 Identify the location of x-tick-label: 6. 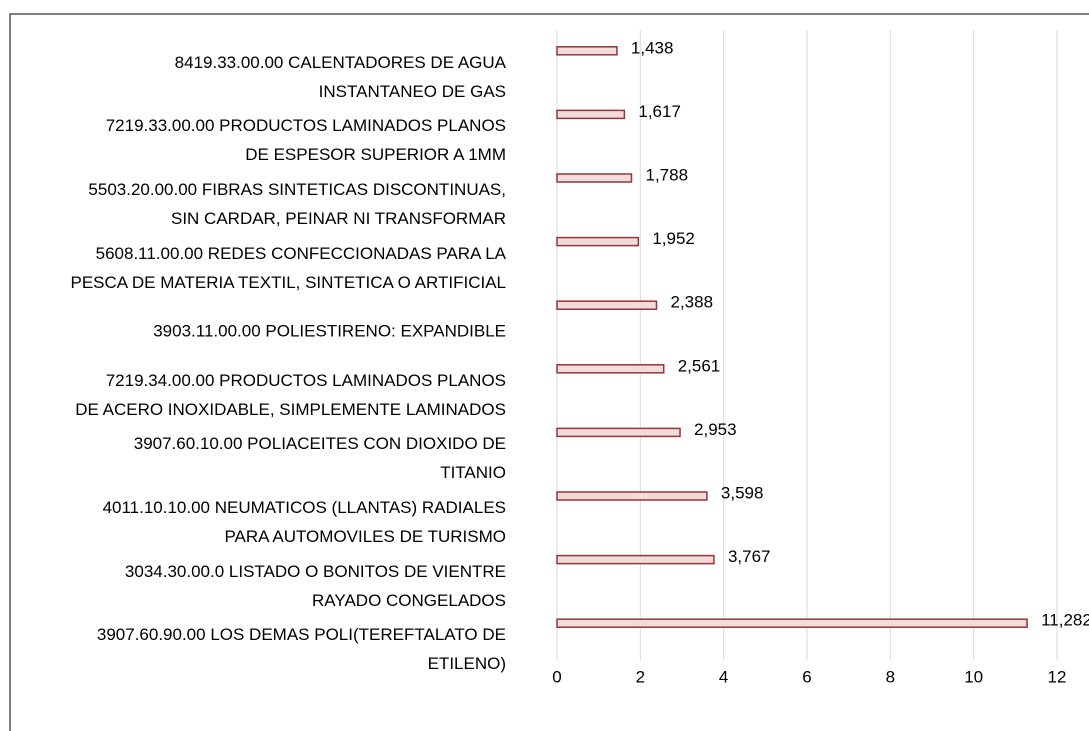
(806, 676).